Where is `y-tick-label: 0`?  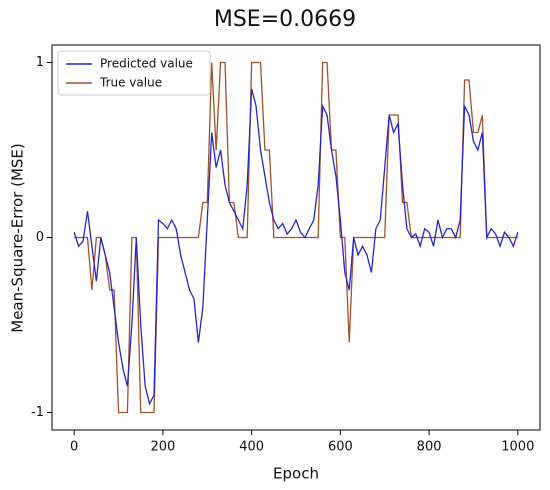 y-tick-label: 0 is located at coordinates (40, 237).